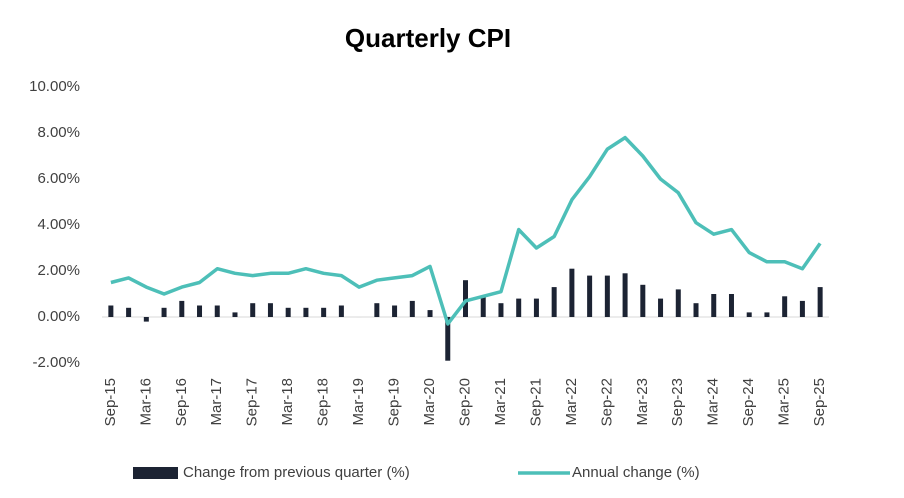 The width and height of the screenshot is (904, 498). Describe the element at coordinates (216, 402) in the screenshot. I see `x-tick-label: Mar-17` at that location.